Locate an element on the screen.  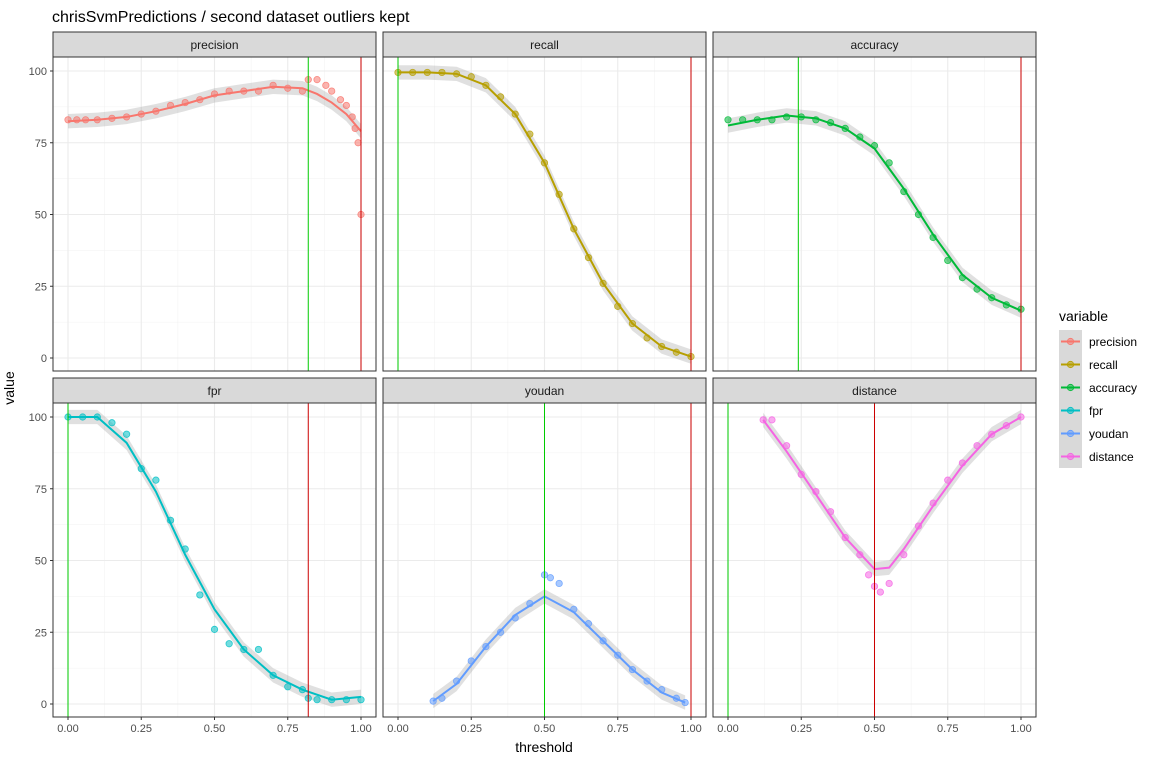
legend-label: youdan is located at coordinates (1108, 434).